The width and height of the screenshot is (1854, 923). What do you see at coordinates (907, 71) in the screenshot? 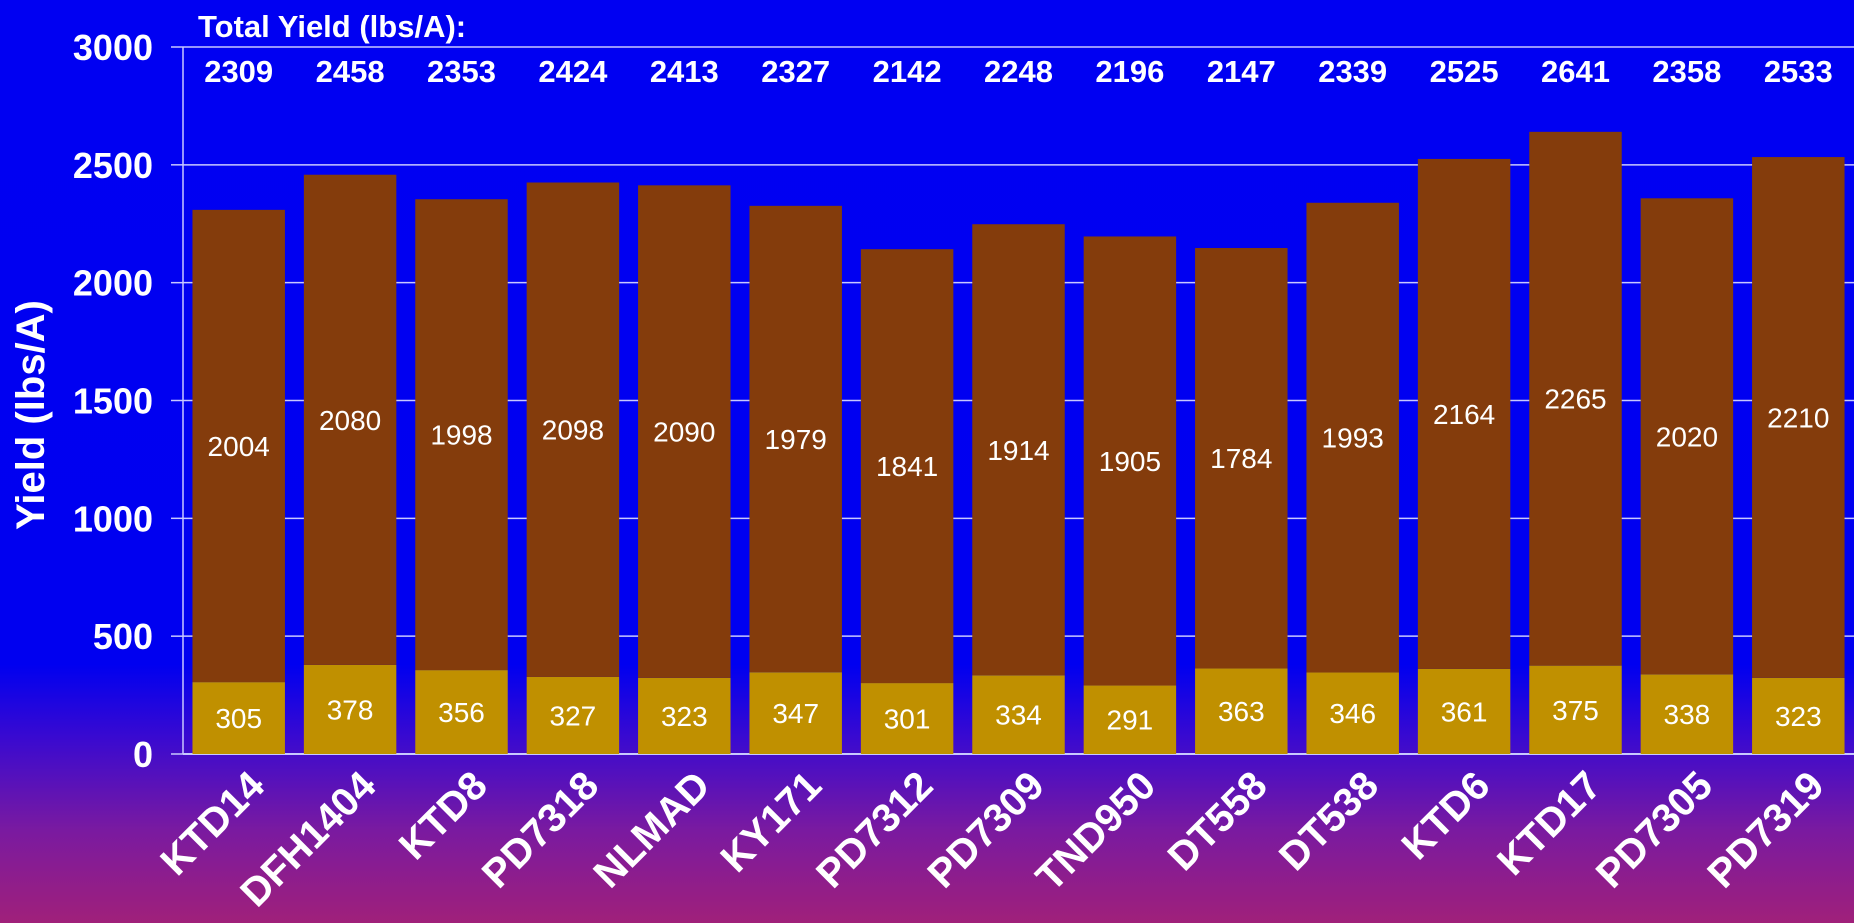
I see `total-value-label: 2142` at bounding box center [907, 71].